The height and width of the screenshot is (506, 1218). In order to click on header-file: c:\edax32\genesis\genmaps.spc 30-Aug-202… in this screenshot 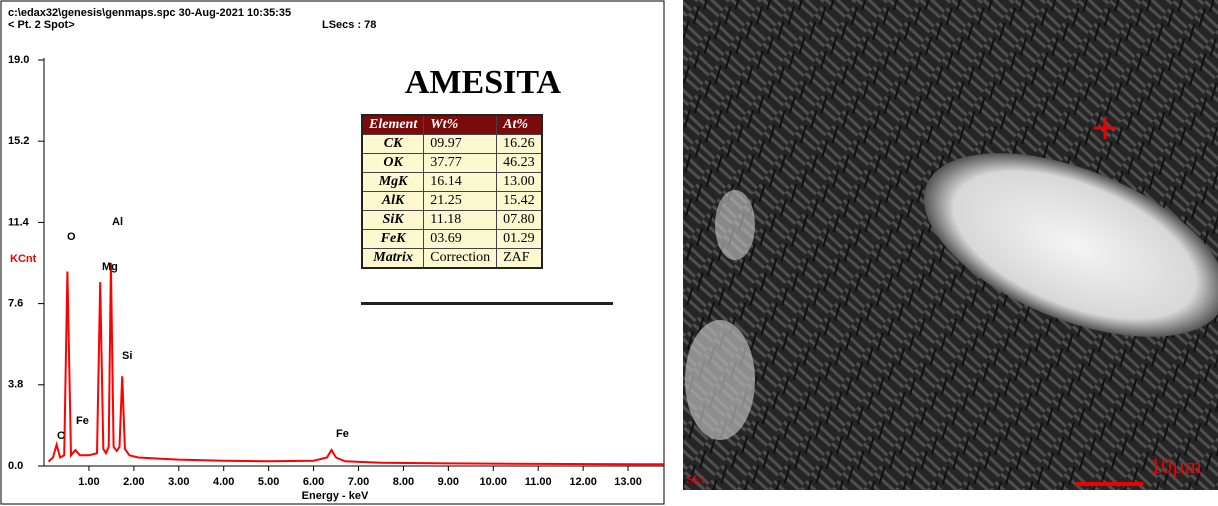, I will do `click(149, 13)`.